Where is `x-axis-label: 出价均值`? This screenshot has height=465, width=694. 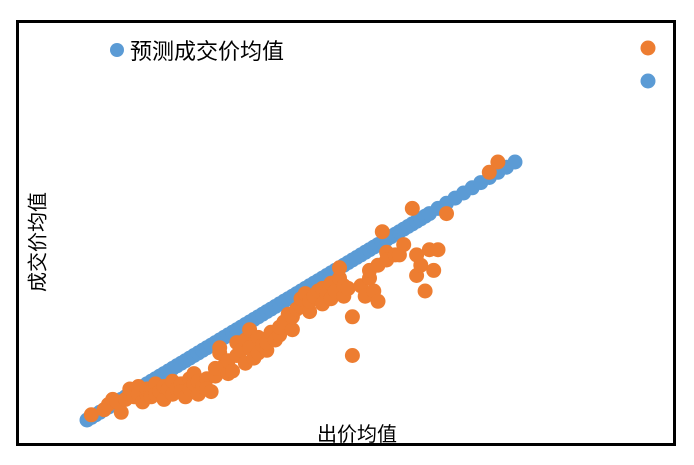 x-axis-label: 出价均值 is located at coordinates (357, 434).